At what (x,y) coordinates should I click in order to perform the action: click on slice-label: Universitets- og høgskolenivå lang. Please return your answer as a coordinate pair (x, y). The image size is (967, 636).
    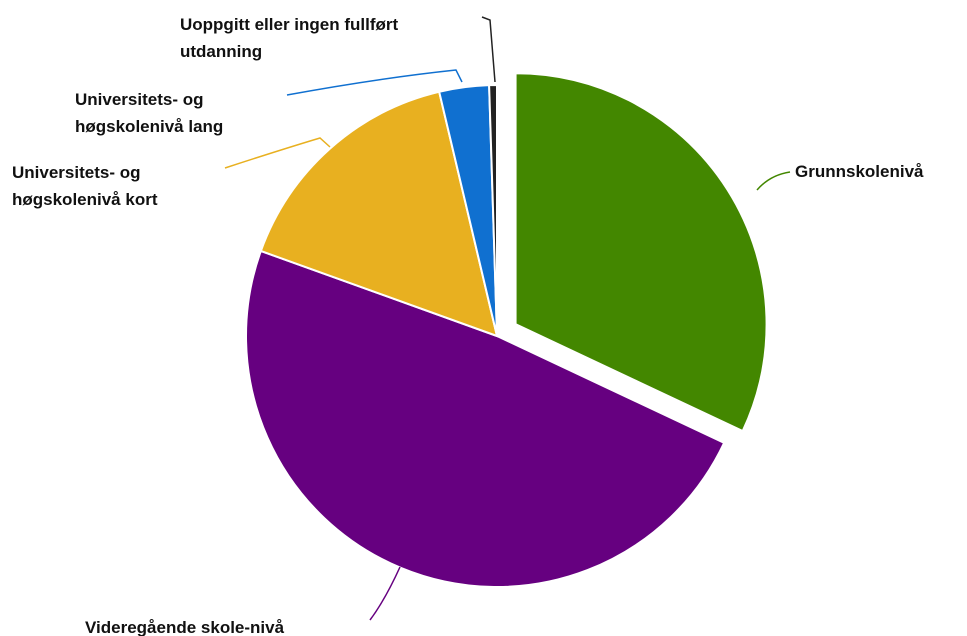
    Looking at the image, I should click on (149, 113).